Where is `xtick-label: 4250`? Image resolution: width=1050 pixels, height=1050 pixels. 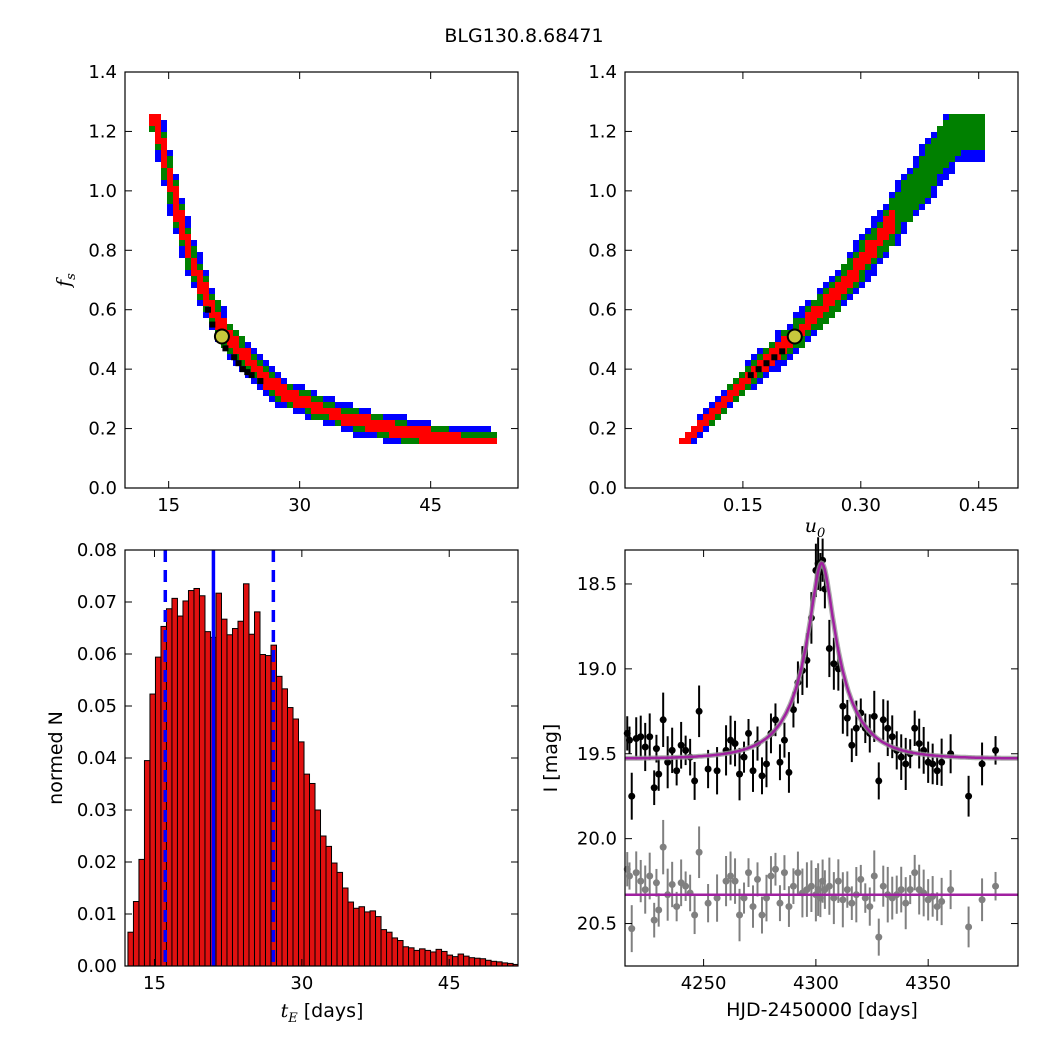
xtick-label: 4250 is located at coordinates (704, 983).